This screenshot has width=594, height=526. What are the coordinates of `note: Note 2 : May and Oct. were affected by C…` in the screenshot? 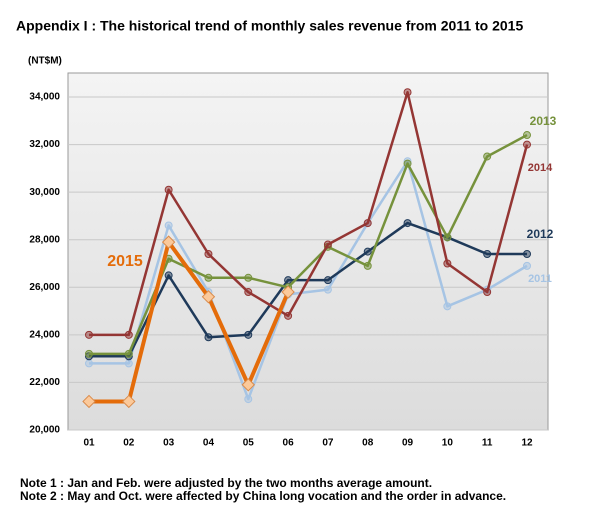 It's located at (263, 496).